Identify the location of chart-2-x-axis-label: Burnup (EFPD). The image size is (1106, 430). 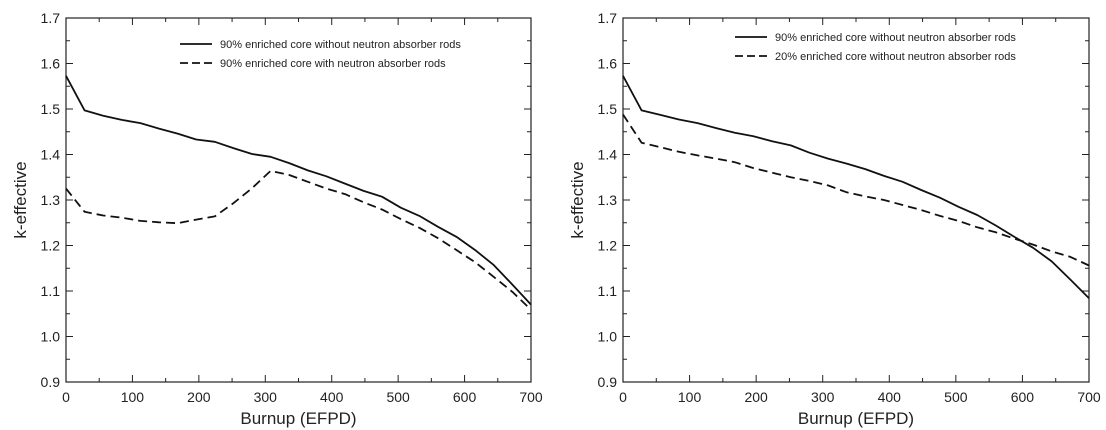
(856, 418).